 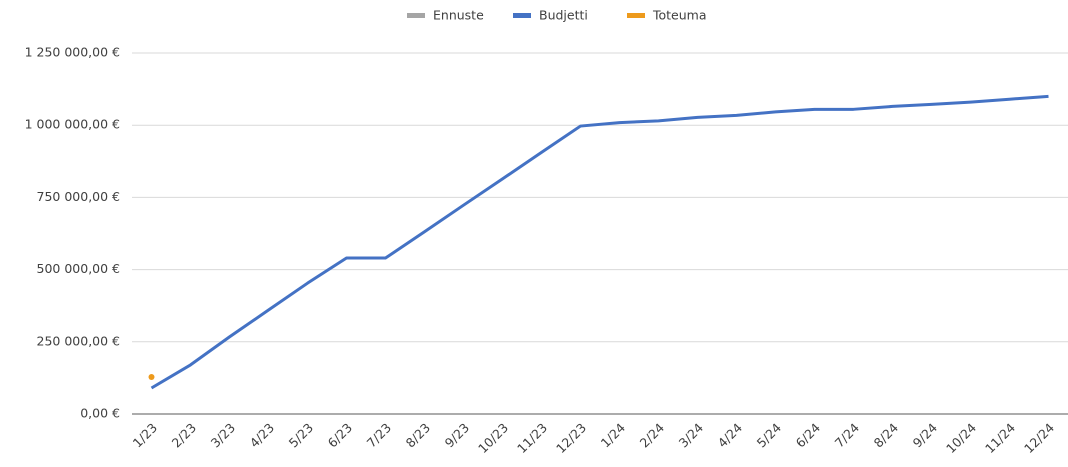 I want to click on x-tick-label: 12/23, so click(x=571, y=438).